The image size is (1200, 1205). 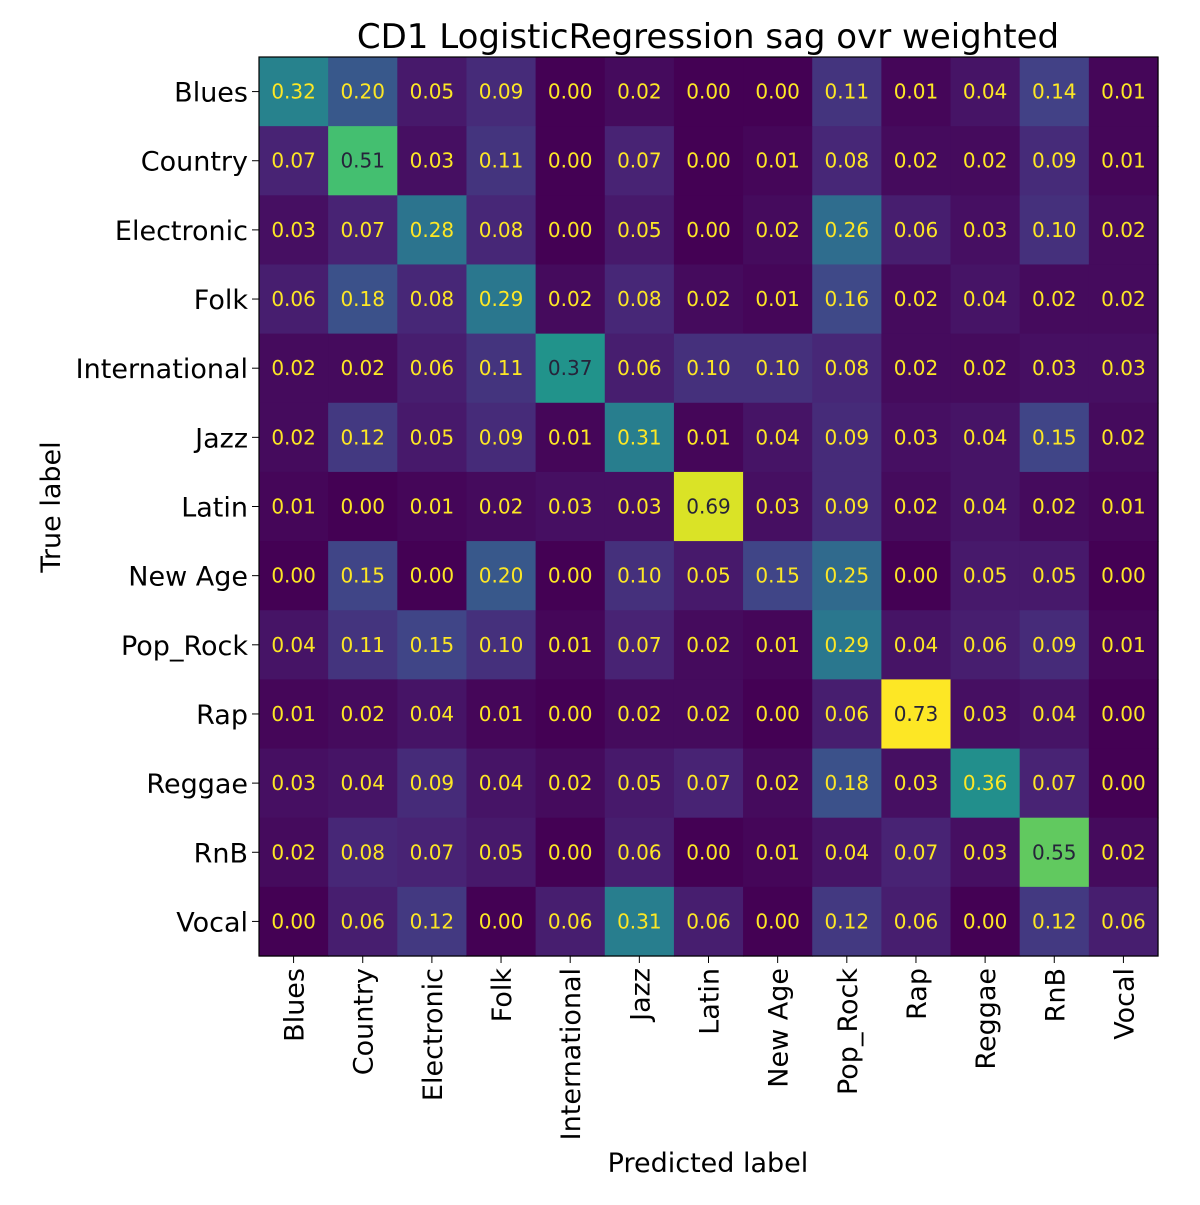 What do you see at coordinates (220, 438) in the screenshot?
I see `y-tick-label: Jazz` at bounding box center [220, 438].